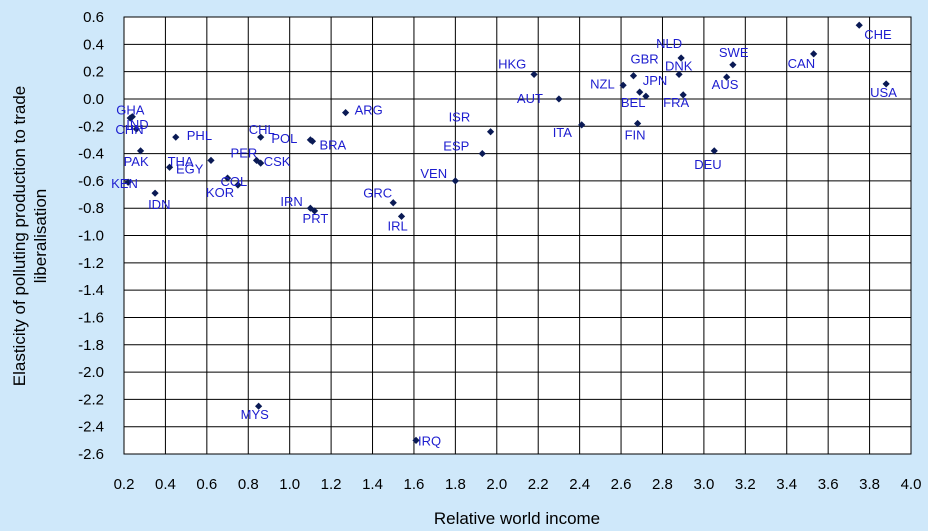 Image resolution: width=928 pixels, height=531 pixels. Describe the element at coordinates (332, 144) in the screenshot. I see `point-label-bra: BRA` at that location.